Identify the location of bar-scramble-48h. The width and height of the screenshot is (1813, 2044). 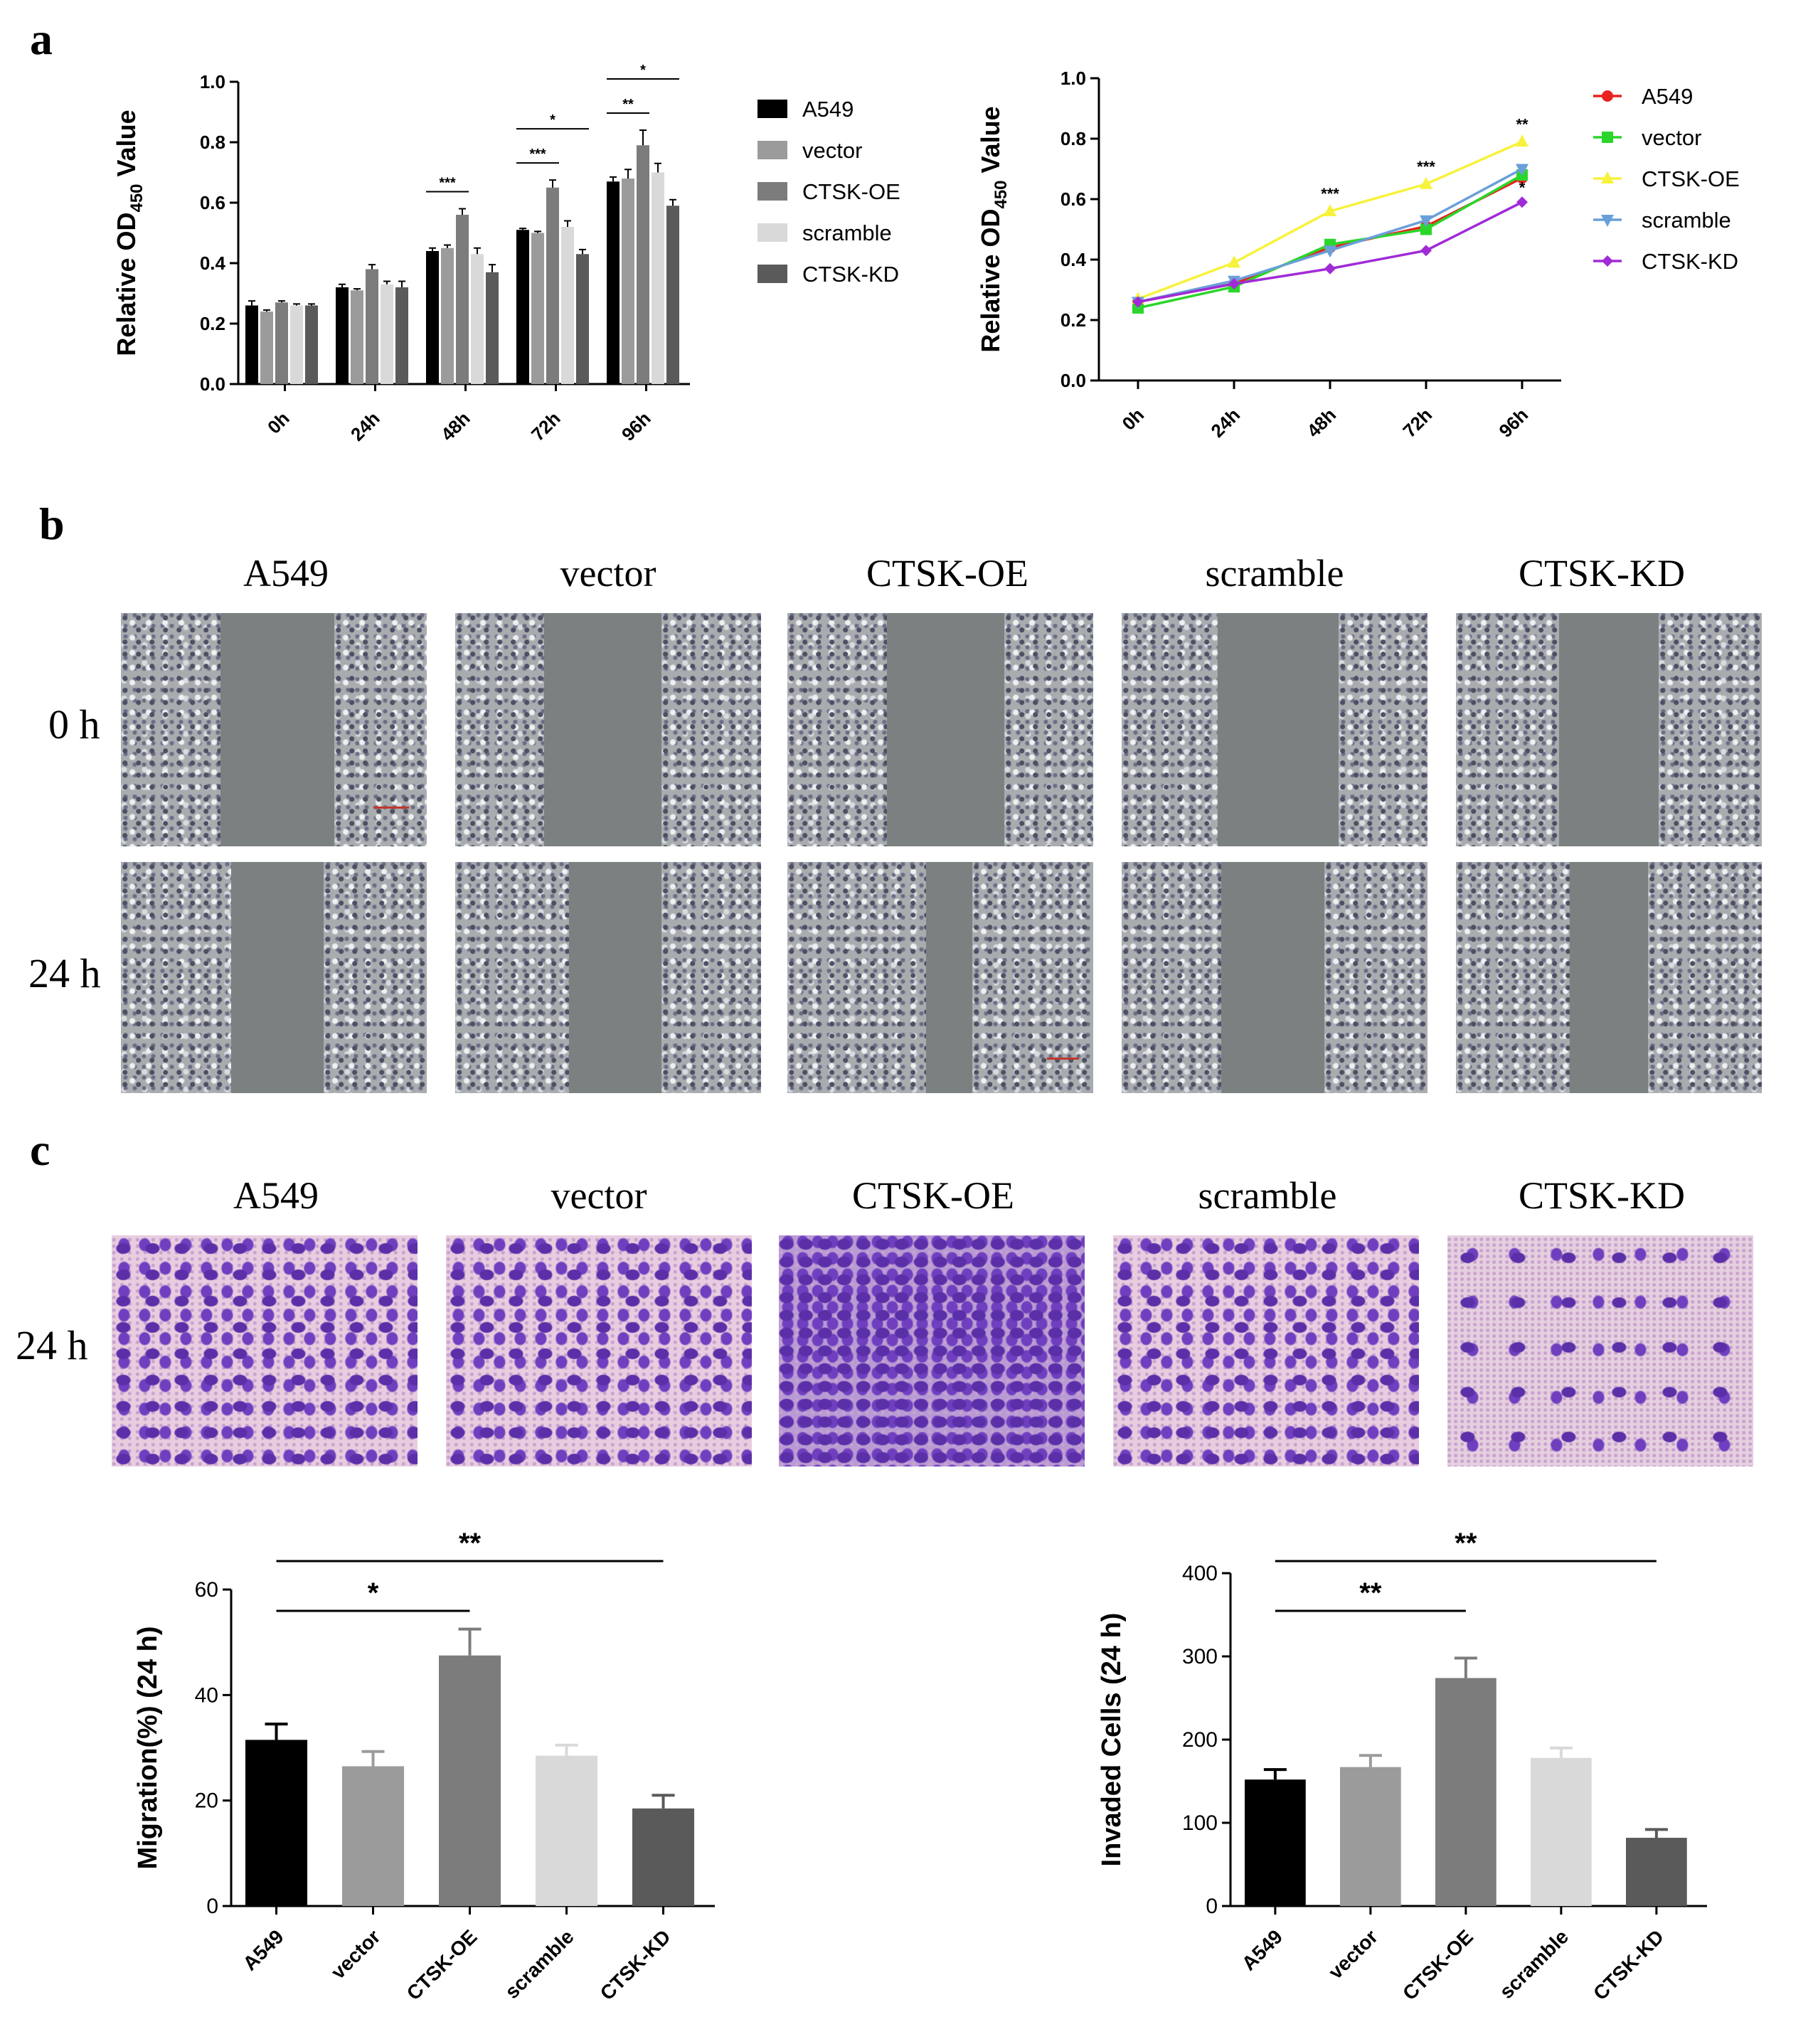
(477, 319).